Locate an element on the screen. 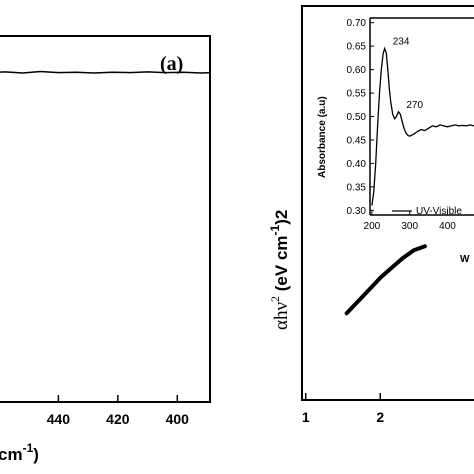  panel-b-ylabel-mid: (eV cm is located at coordinates (281, 265).